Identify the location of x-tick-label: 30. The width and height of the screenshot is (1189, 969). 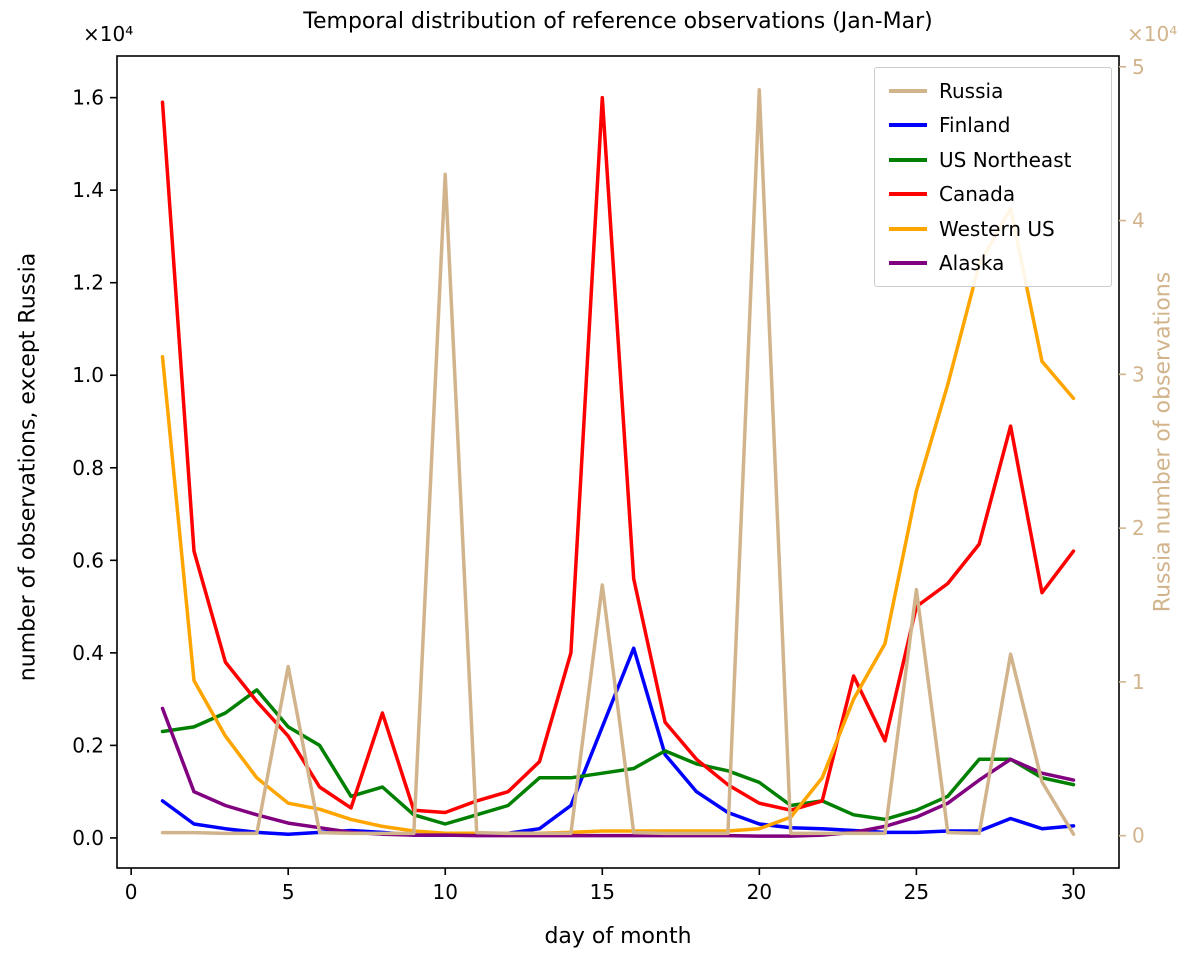
(1073, 892).